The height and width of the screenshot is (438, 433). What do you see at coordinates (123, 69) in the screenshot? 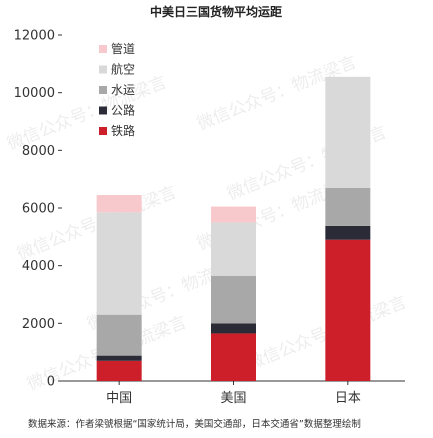
I see `legend-label: 航空` at bounding box center [123, 69].